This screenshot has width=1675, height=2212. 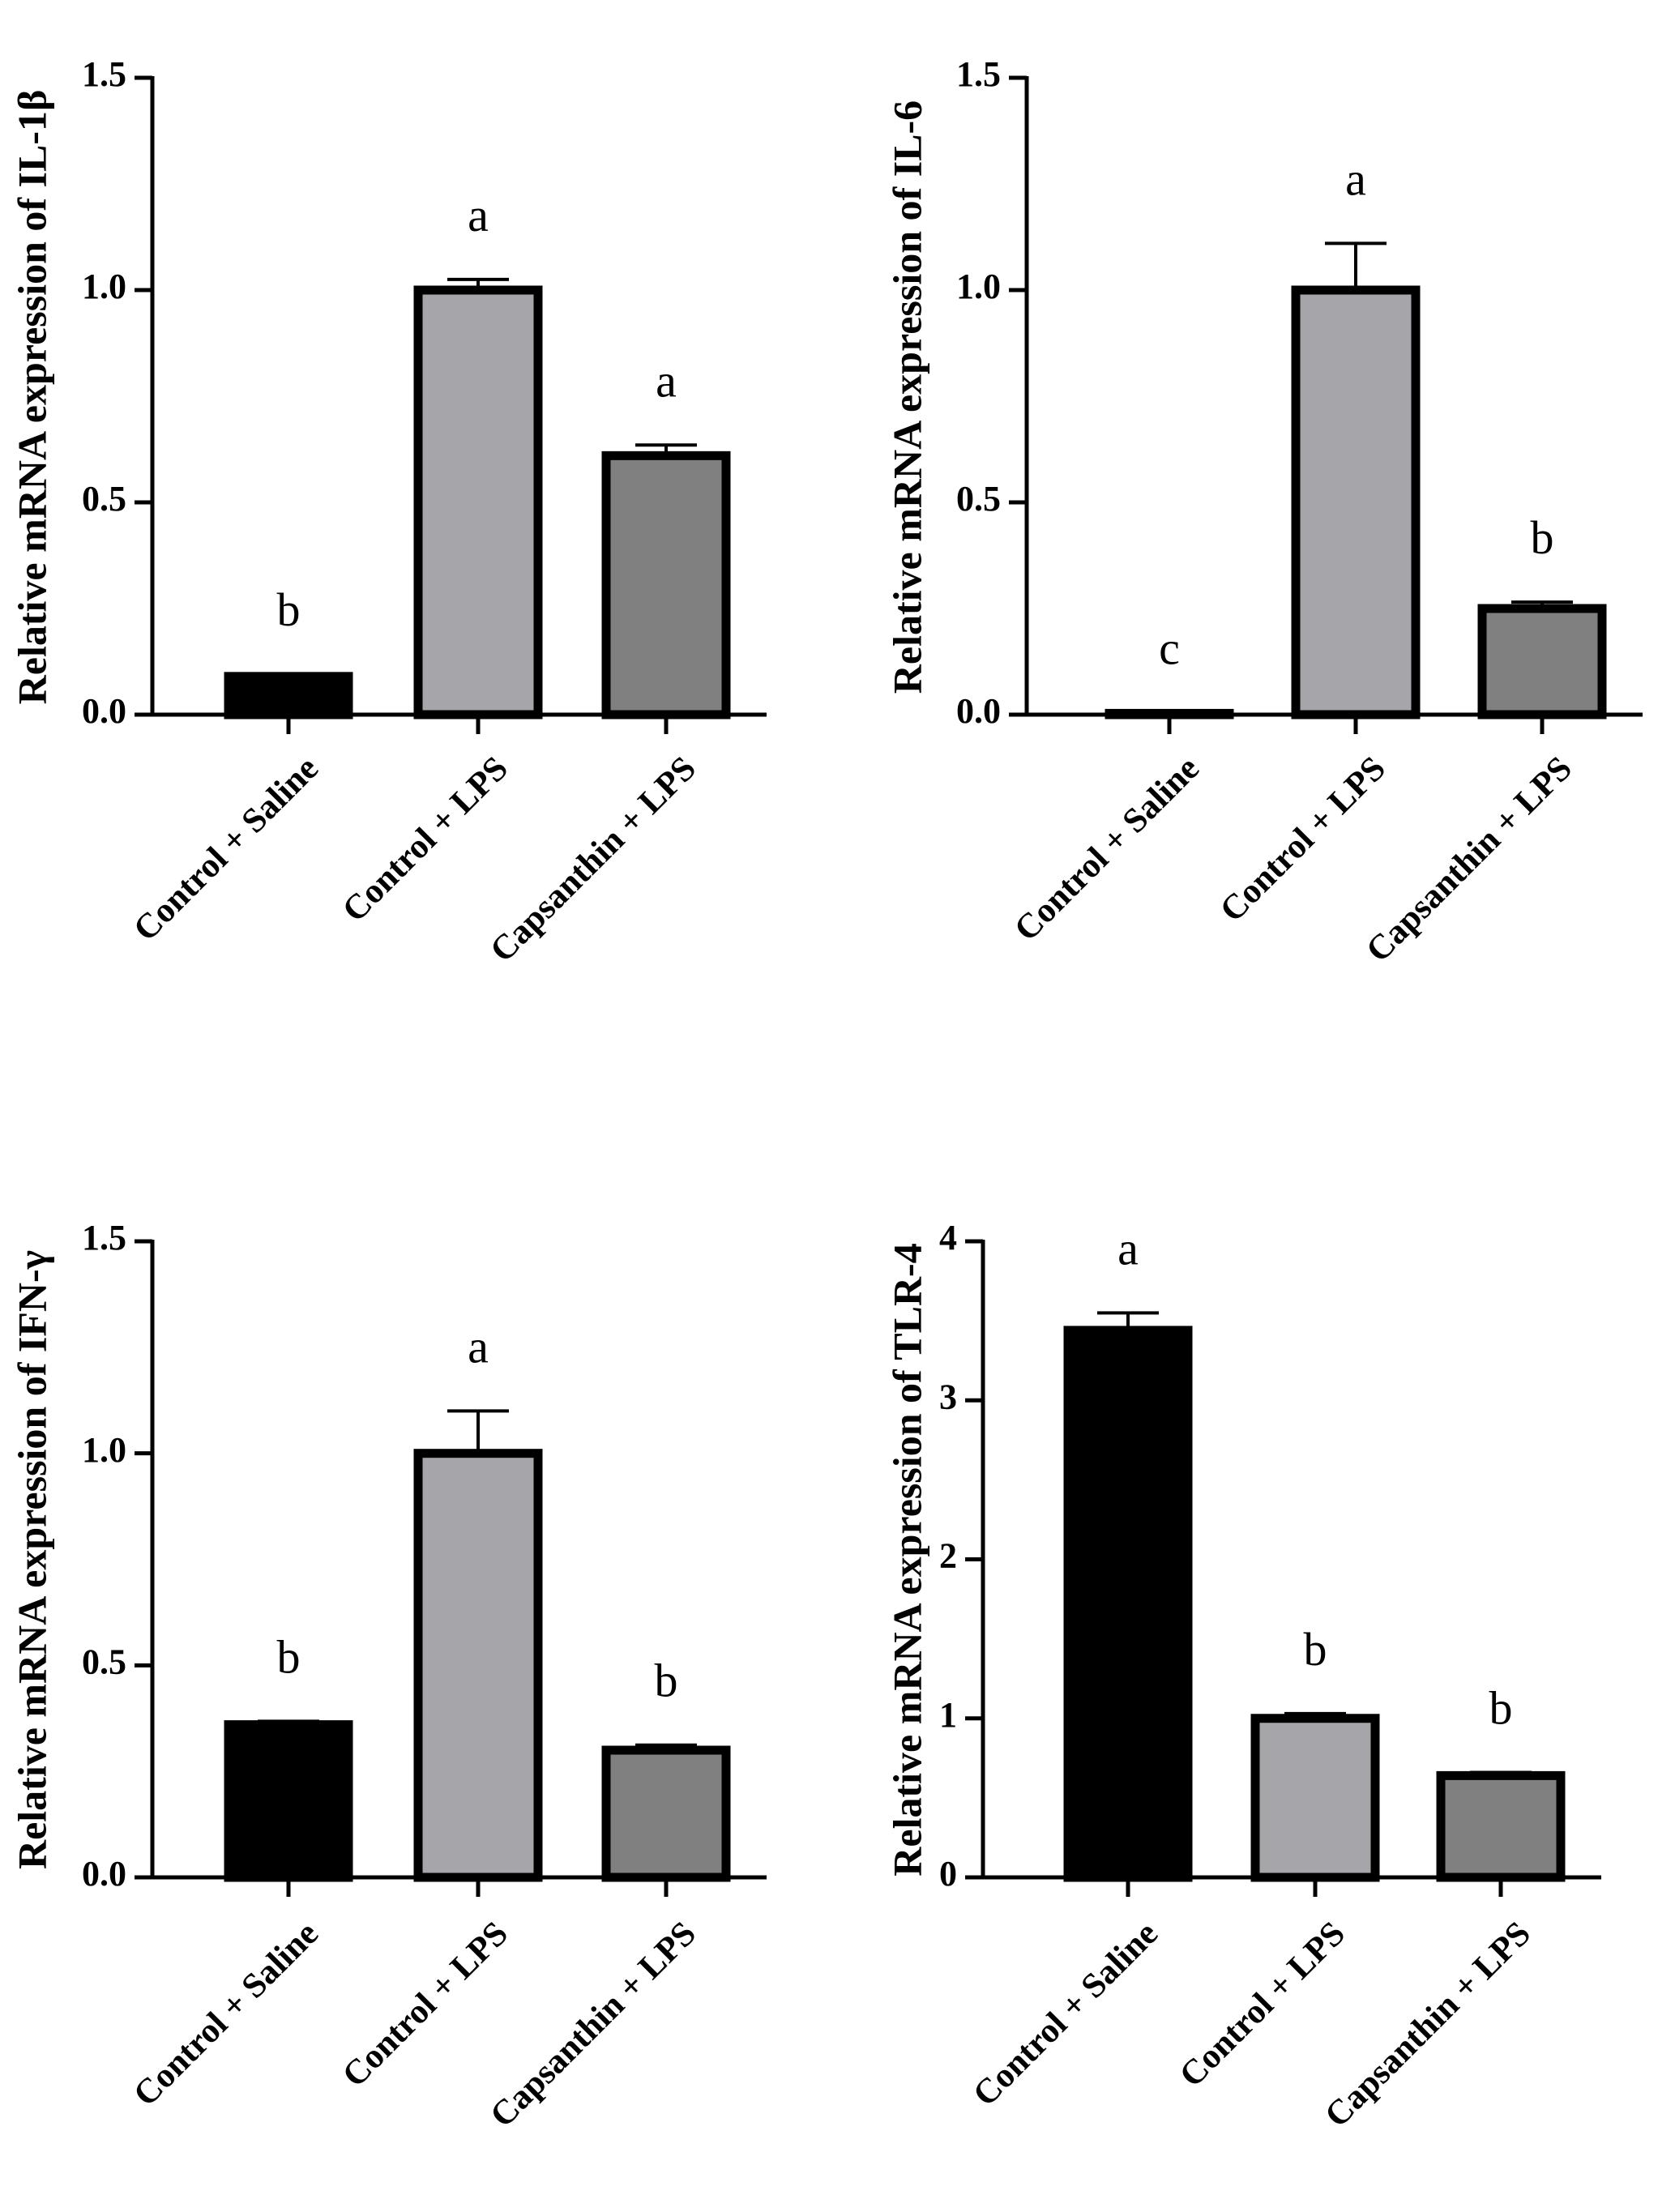 I want to click on significance-label: c, so click(x=1169, y=647).